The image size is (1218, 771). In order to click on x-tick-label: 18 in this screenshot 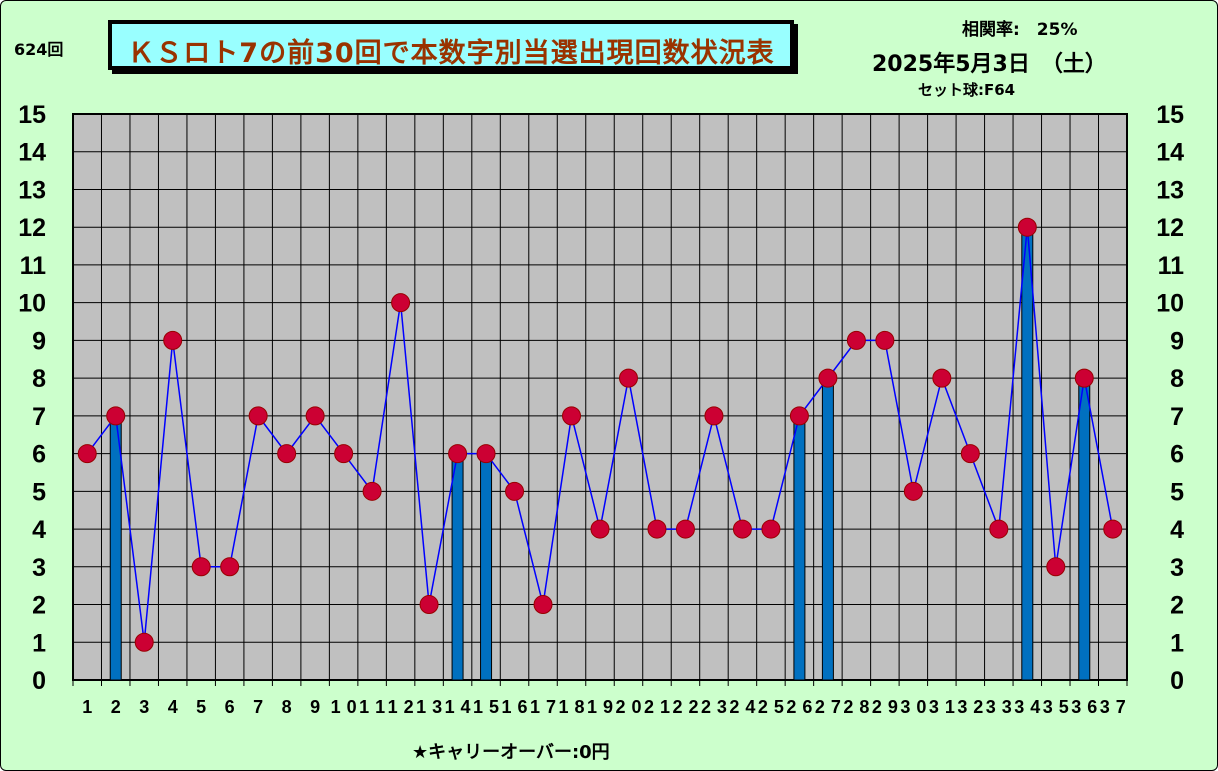, I will do `click(572, 707)`.